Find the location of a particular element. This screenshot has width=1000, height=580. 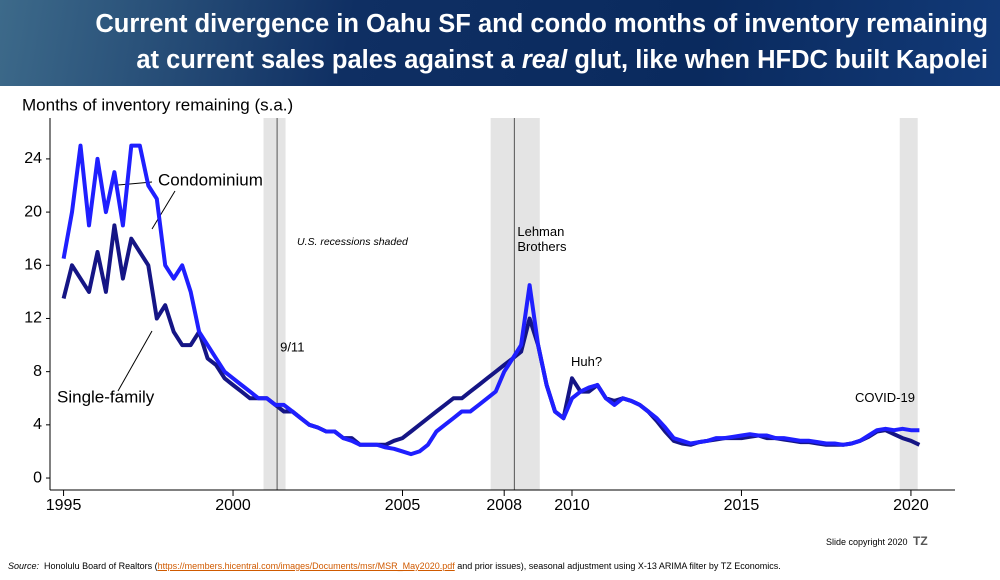

event-label-box: Lehman Brothers is located at coordinates (542, 239).